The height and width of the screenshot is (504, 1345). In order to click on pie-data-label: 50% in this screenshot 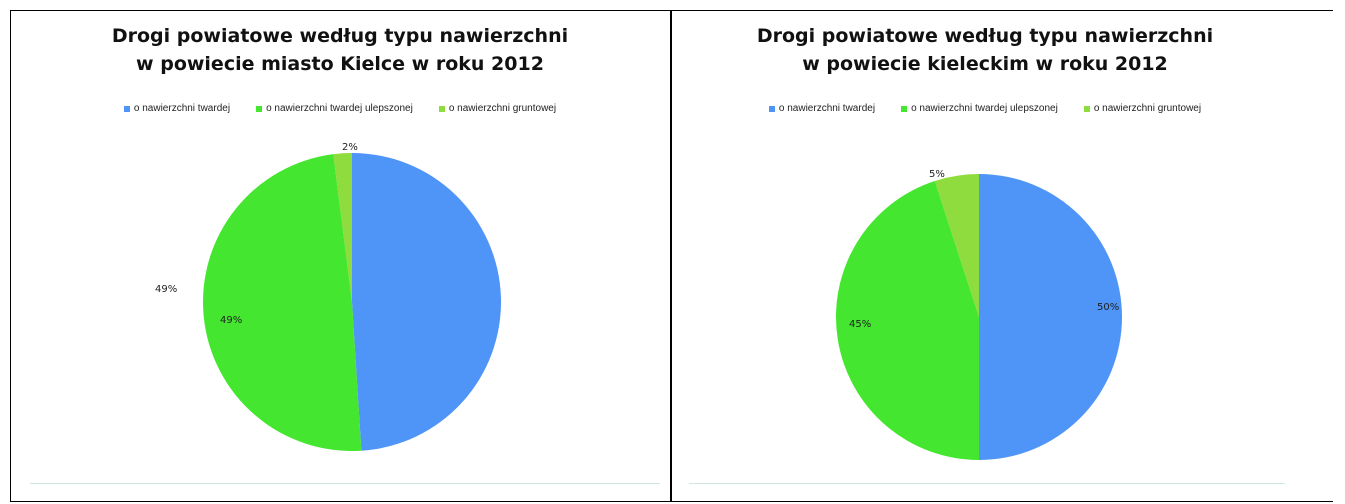, I will do `click(1108, 307)`.